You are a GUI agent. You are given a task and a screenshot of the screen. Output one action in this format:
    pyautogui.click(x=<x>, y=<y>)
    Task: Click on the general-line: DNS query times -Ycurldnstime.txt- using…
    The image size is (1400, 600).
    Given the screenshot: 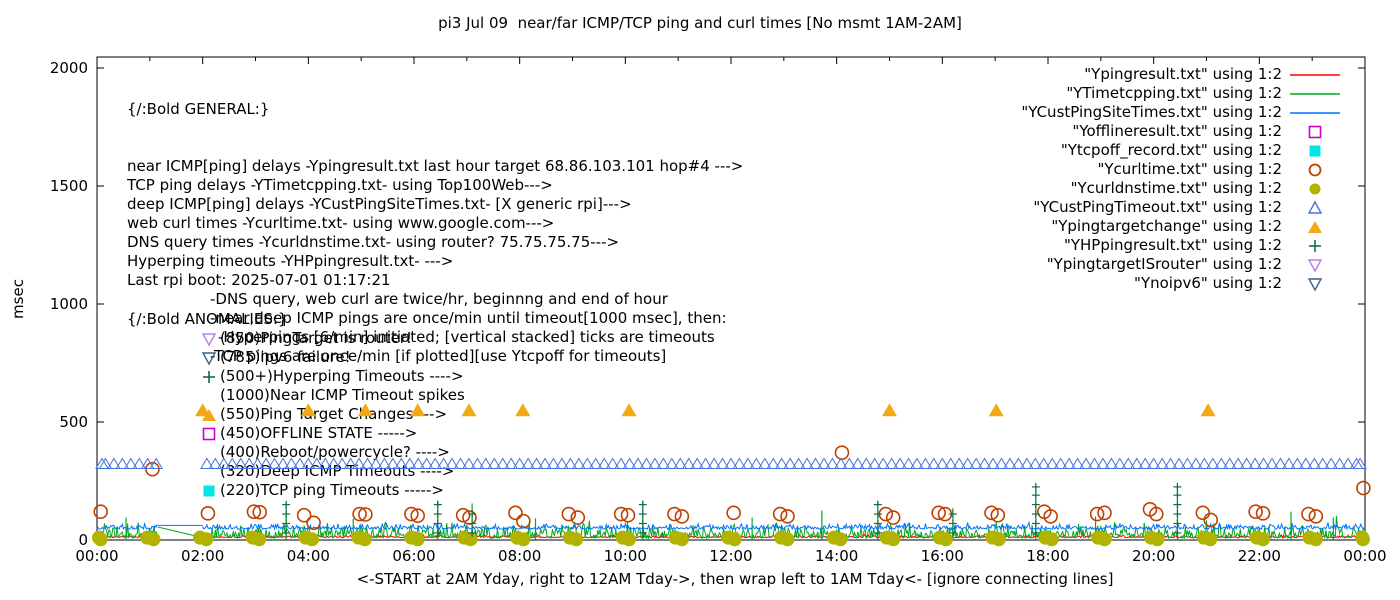 What is the action you would take?
    pyautogui.click(x=373, y=242)
    